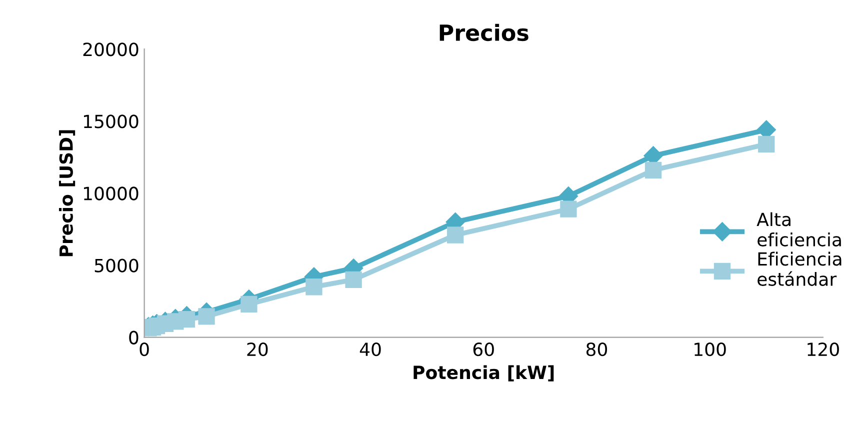 The width and height of the screenshot is (859, 427). Describe the element at coordinates (144, 349) in the screenshot. I see `x-tick-label: 0` at that location.